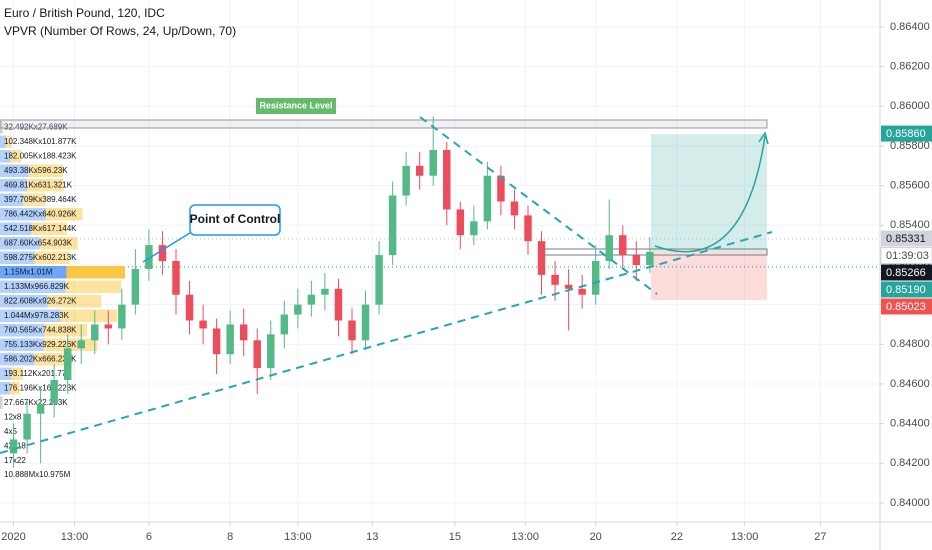 The image size is (932, 550). What do you see at coordinates (10, 431) in the screenshot?
I see `vp-label: 4x5` at bounding box center [10, 431].